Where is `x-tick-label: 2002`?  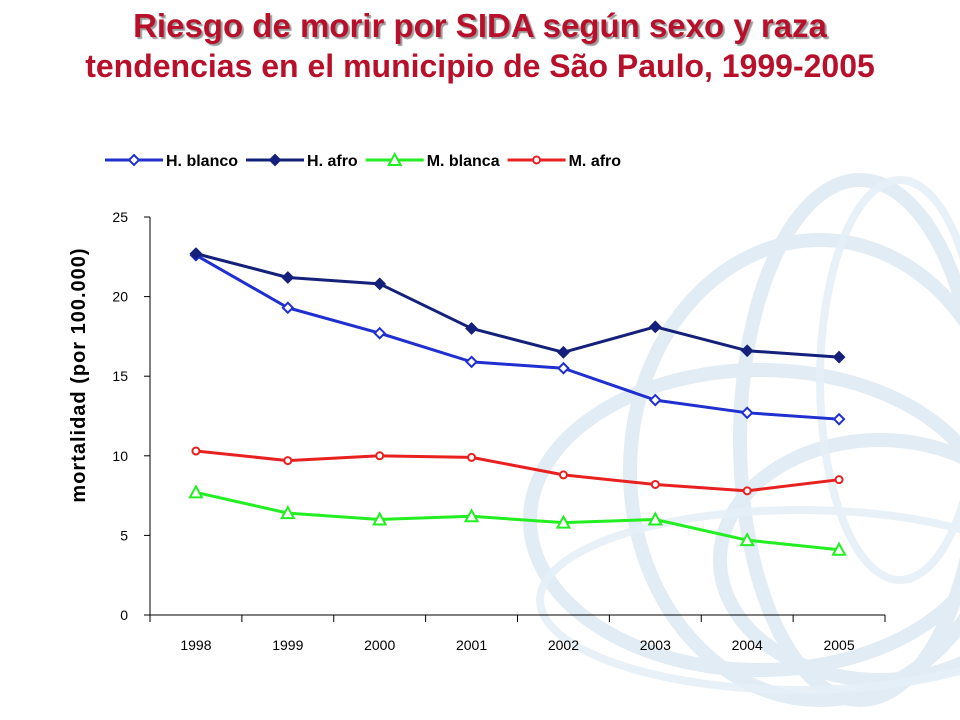 x-tick-label: 2002 is located at coordinates (563, 645).